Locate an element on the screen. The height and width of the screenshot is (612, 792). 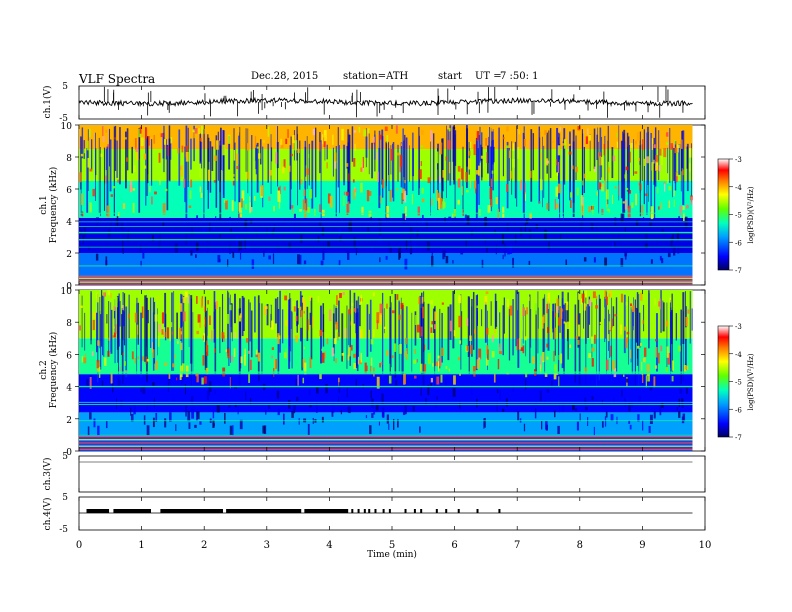
x-tick-label: 9 is located at coordinates (642, 545).